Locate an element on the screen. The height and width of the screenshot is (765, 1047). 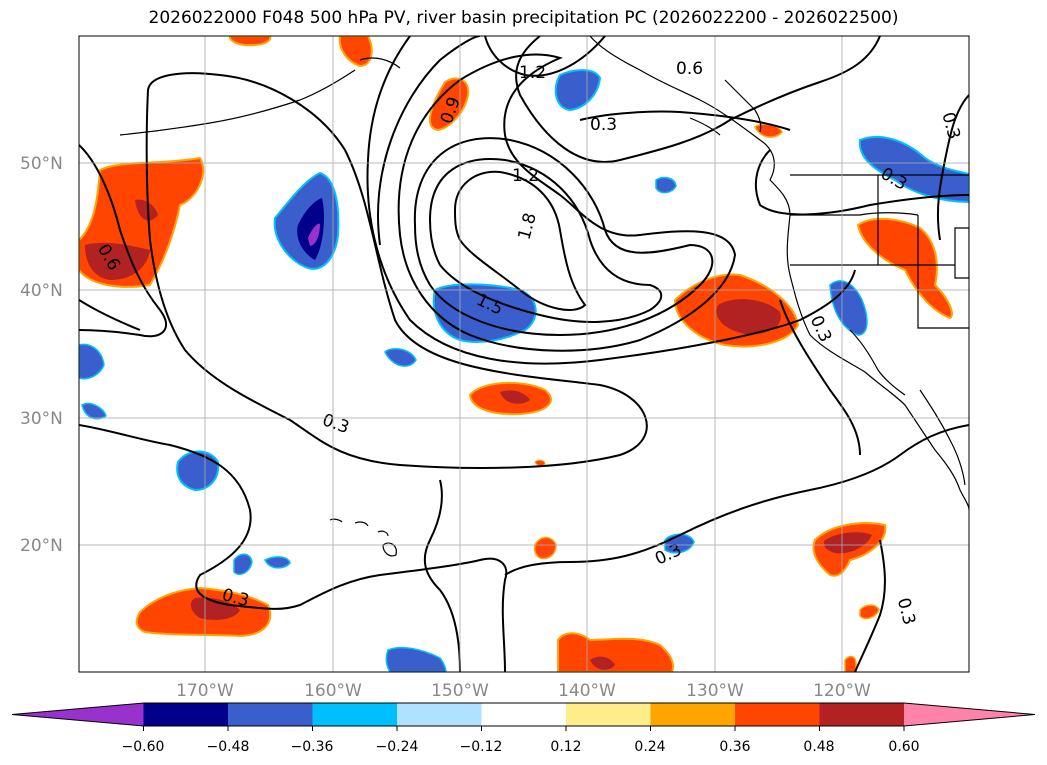
colorbar-extend-low is located at coordinates (78, 714).